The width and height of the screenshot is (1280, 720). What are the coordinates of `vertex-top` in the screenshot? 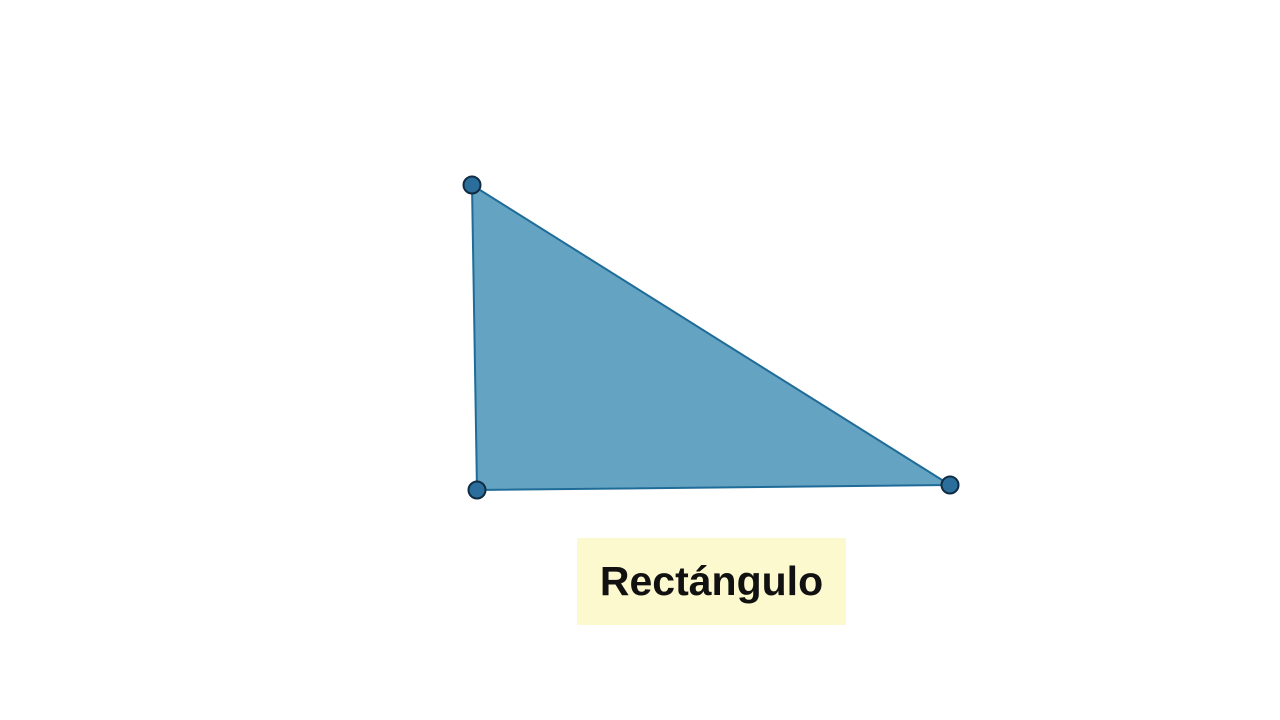 It's located at (472, 185).